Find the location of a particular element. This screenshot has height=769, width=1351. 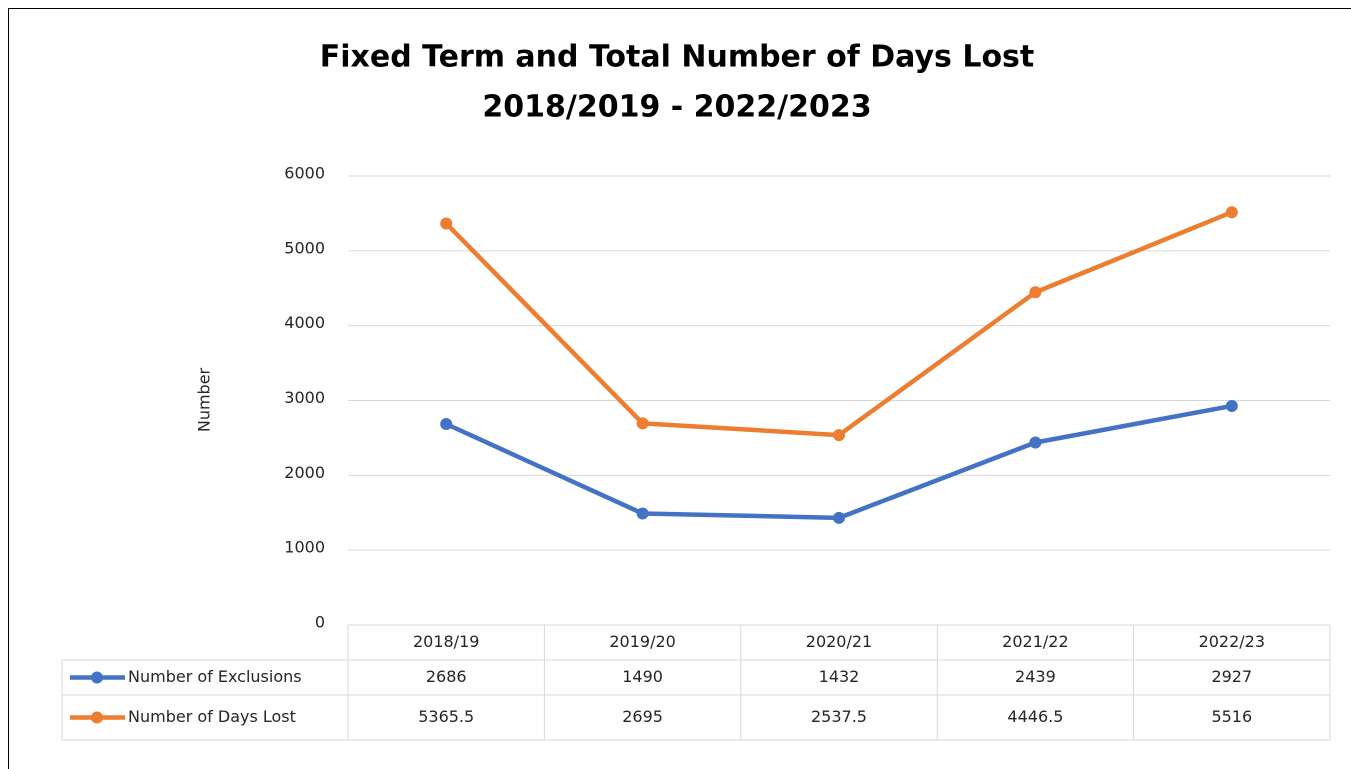

x-tick-label: 2019/20 is located at coordinates (642, 641).